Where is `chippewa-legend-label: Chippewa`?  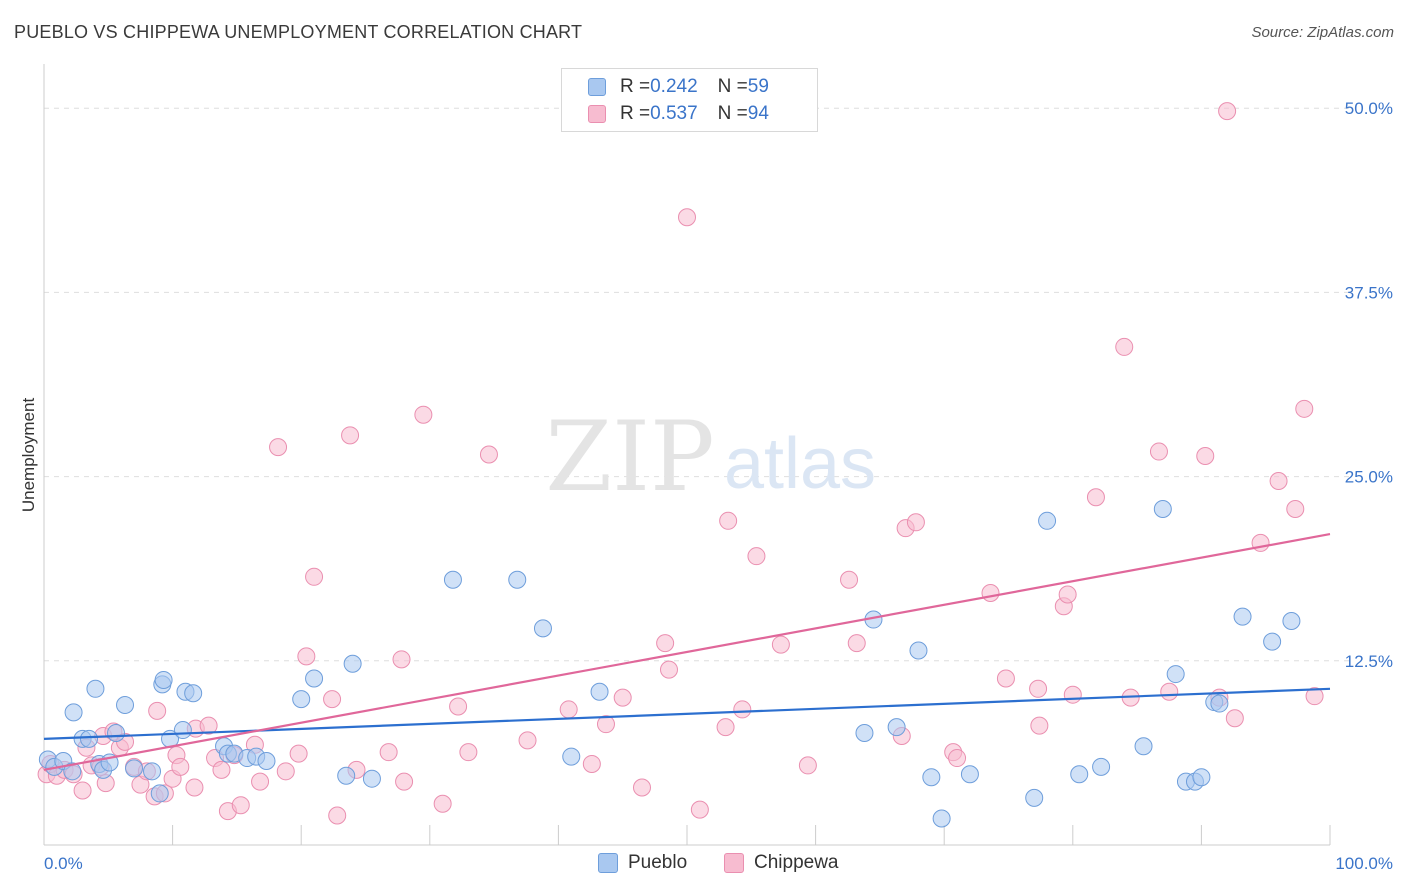 chippewa-legend-label: Chippewa is located at coordinates (796, 862).